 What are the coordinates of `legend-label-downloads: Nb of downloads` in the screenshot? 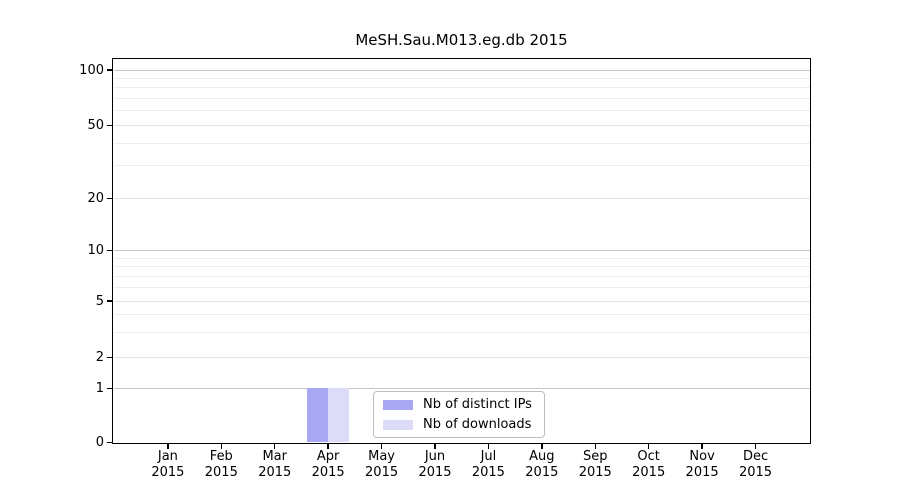 It's located at (477, 424).